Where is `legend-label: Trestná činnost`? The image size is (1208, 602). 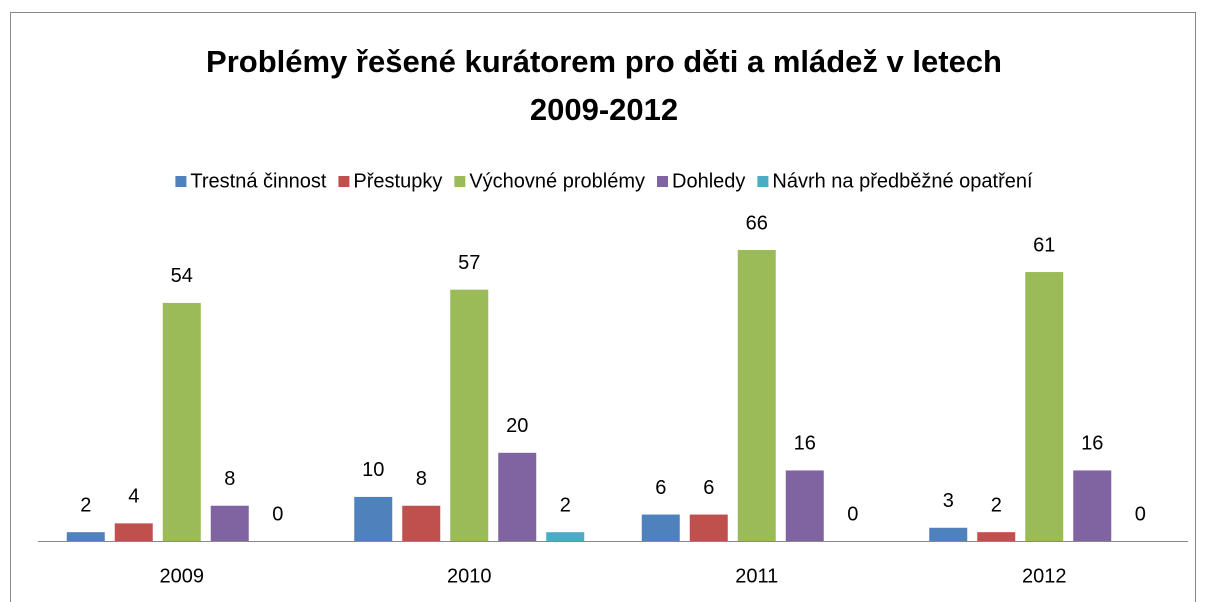
legend-label: Trestná činnost is located at coordinates (258, 181).